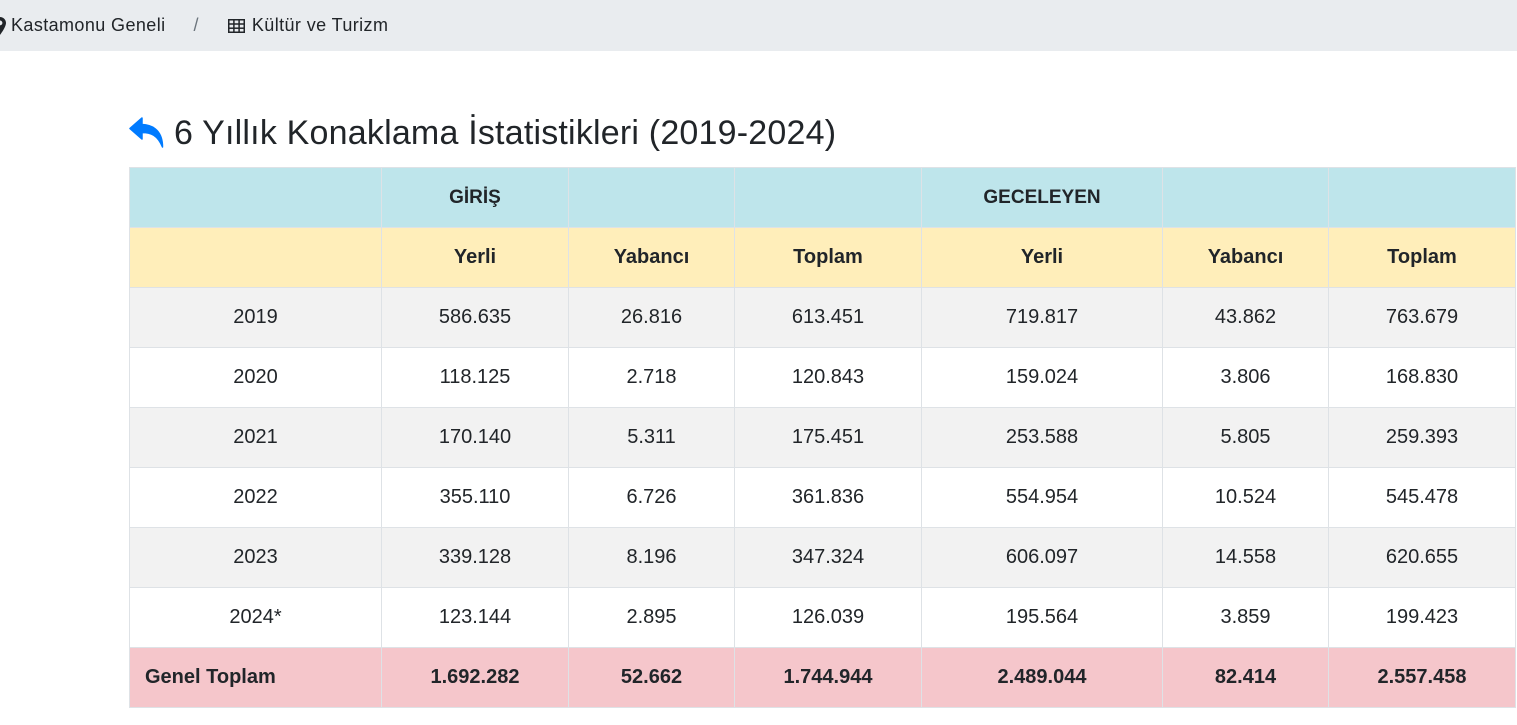  I want to click on table-cell: 6.726, so click(651, 497).